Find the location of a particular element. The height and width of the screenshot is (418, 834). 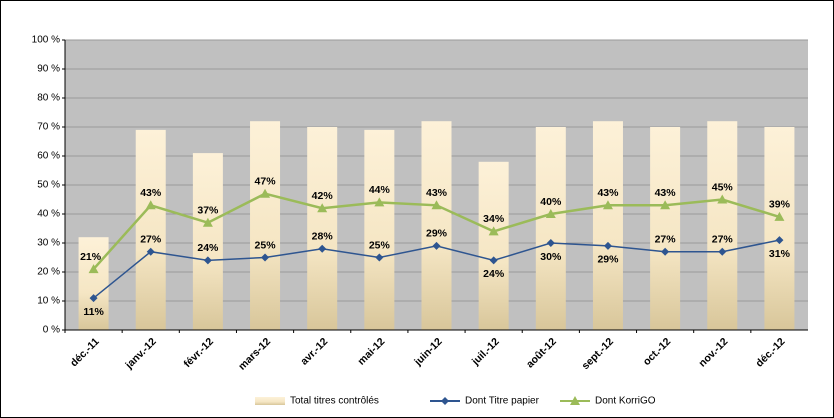

data-label: 11% is located at coordinates (93, 312).